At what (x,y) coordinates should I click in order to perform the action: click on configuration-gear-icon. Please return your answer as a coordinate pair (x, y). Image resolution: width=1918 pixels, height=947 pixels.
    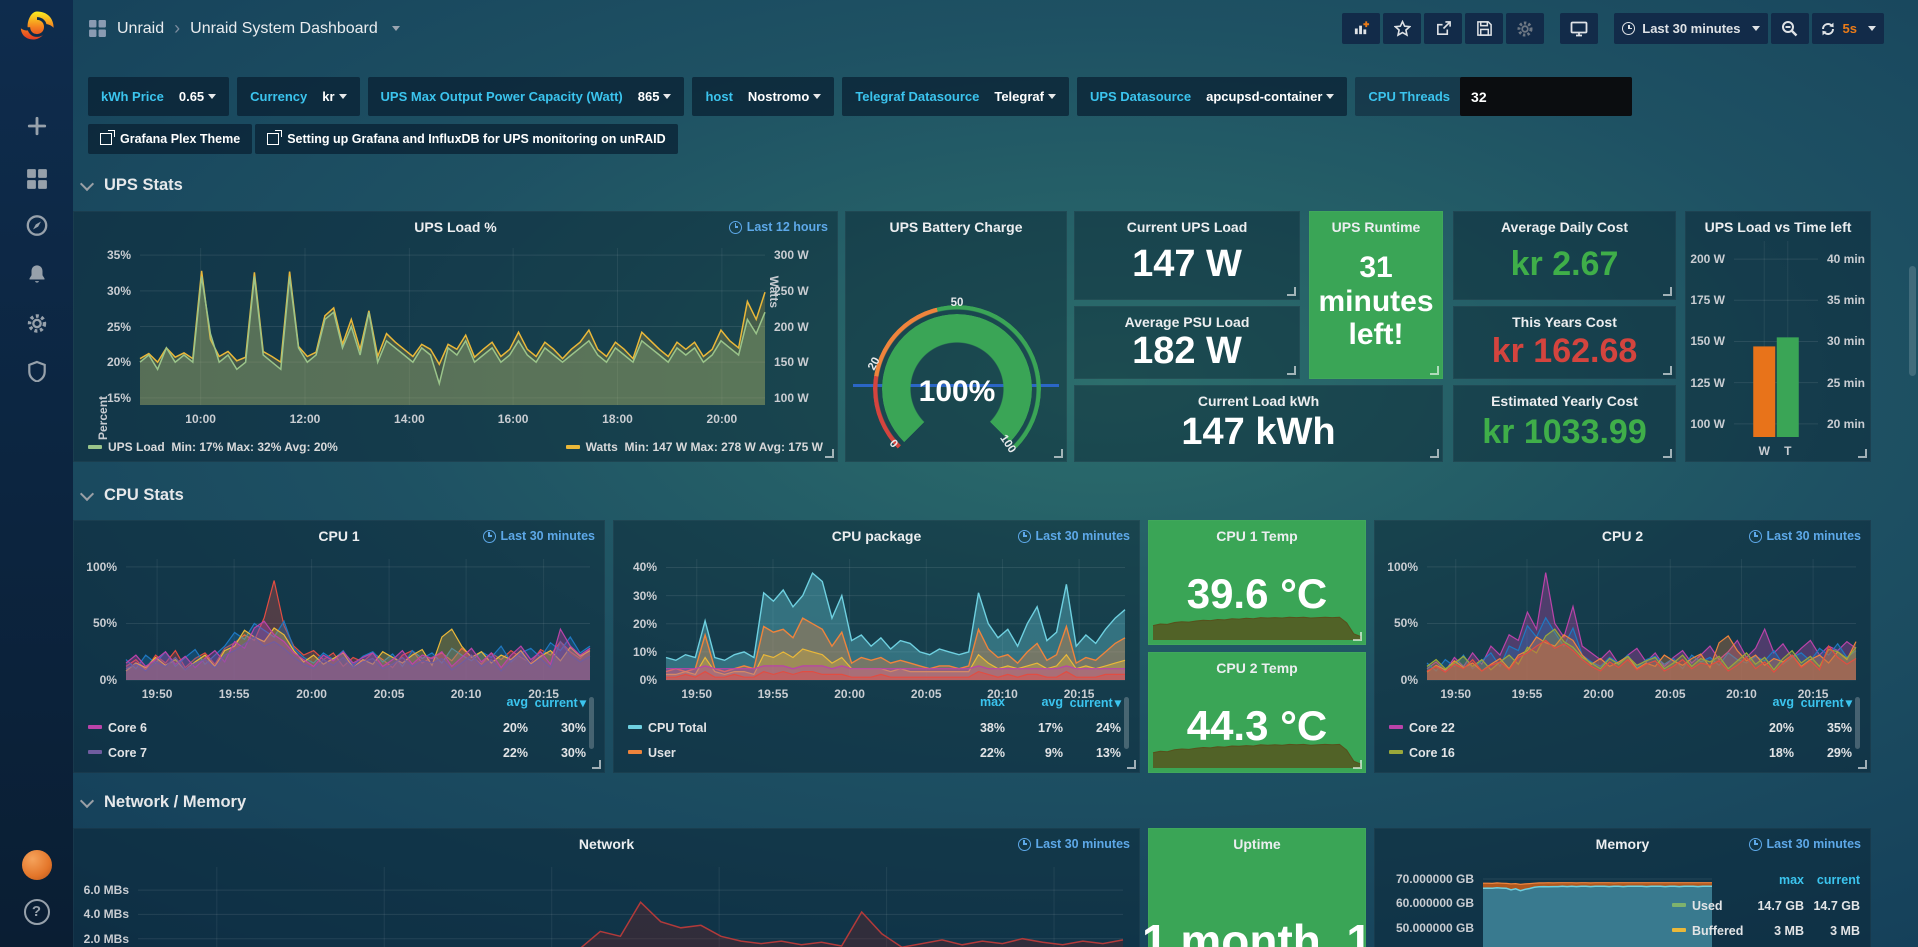
    Looking at the image, I should click on (36, 323).